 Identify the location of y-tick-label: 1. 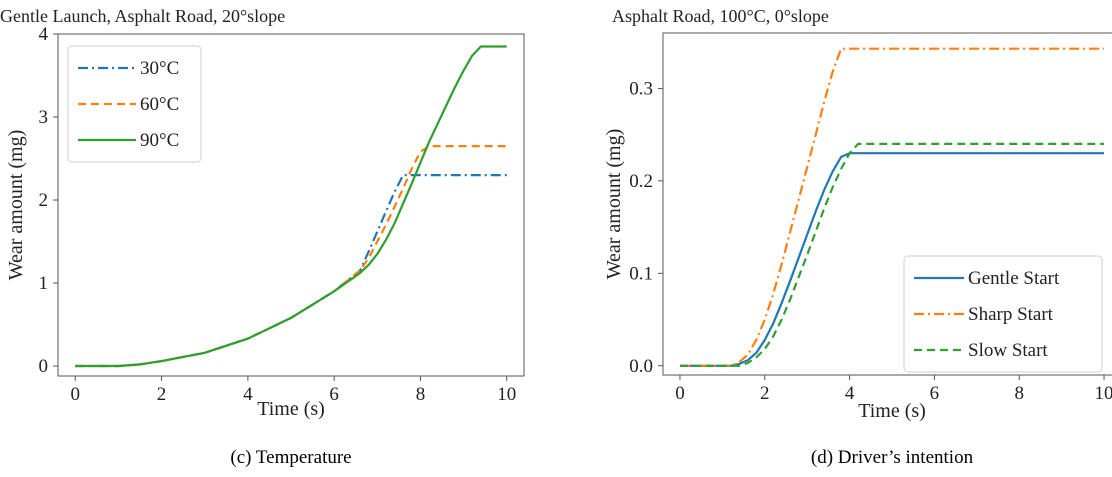
(44, 283).